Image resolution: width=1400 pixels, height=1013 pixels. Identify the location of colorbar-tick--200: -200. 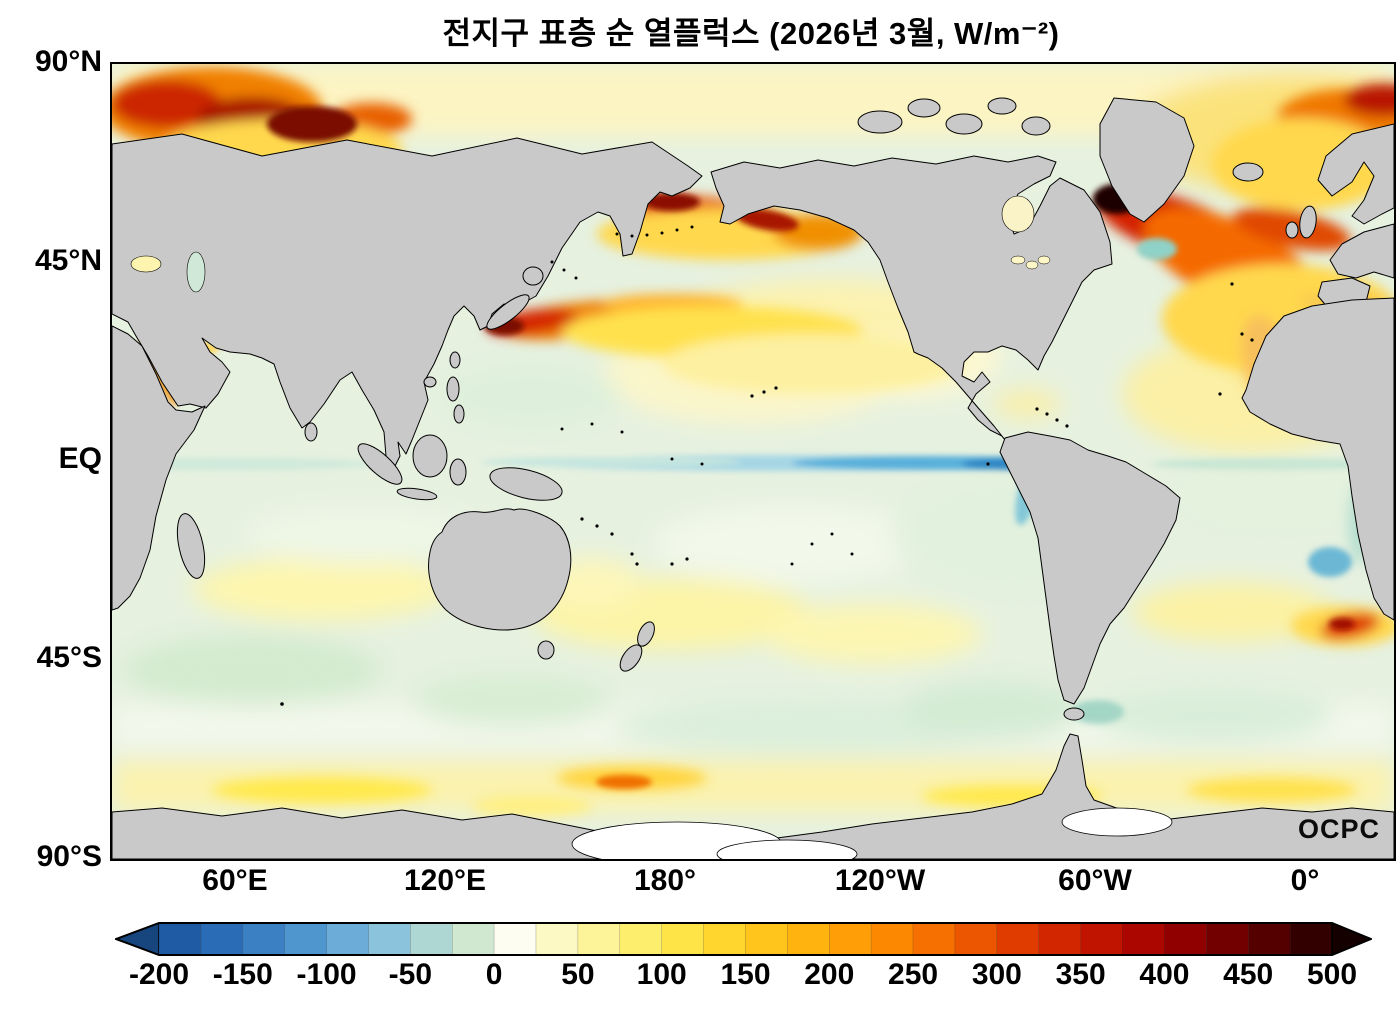
(159, 974).